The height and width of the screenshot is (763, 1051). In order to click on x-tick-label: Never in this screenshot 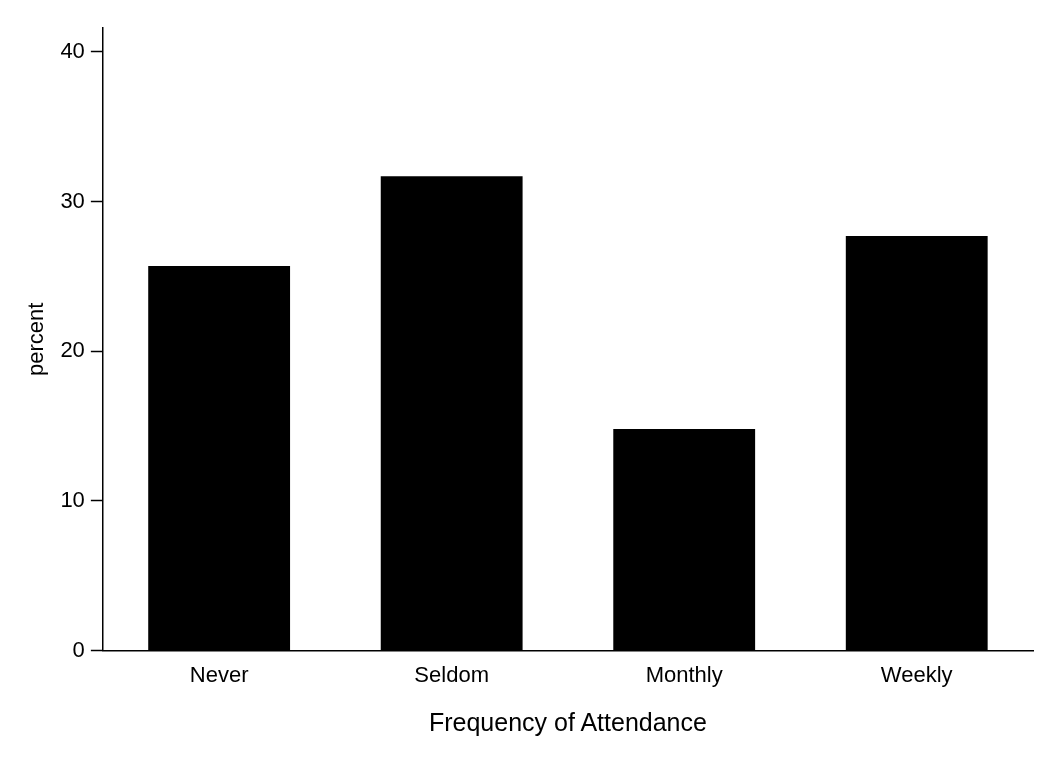, I will do `click(219, 674)`.